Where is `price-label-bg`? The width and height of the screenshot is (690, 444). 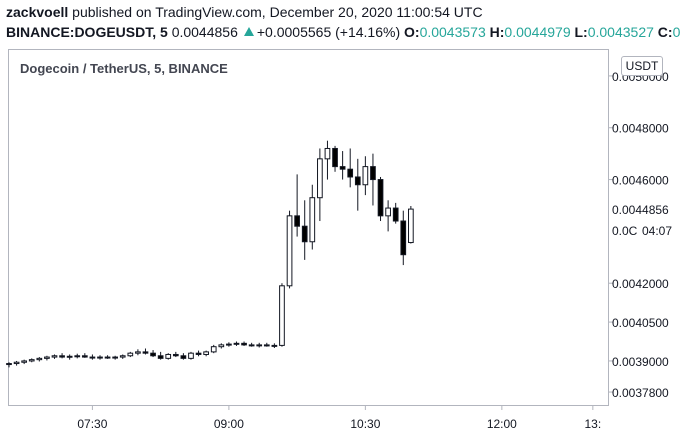 price-label-bg is located at coordinates (649, 209).